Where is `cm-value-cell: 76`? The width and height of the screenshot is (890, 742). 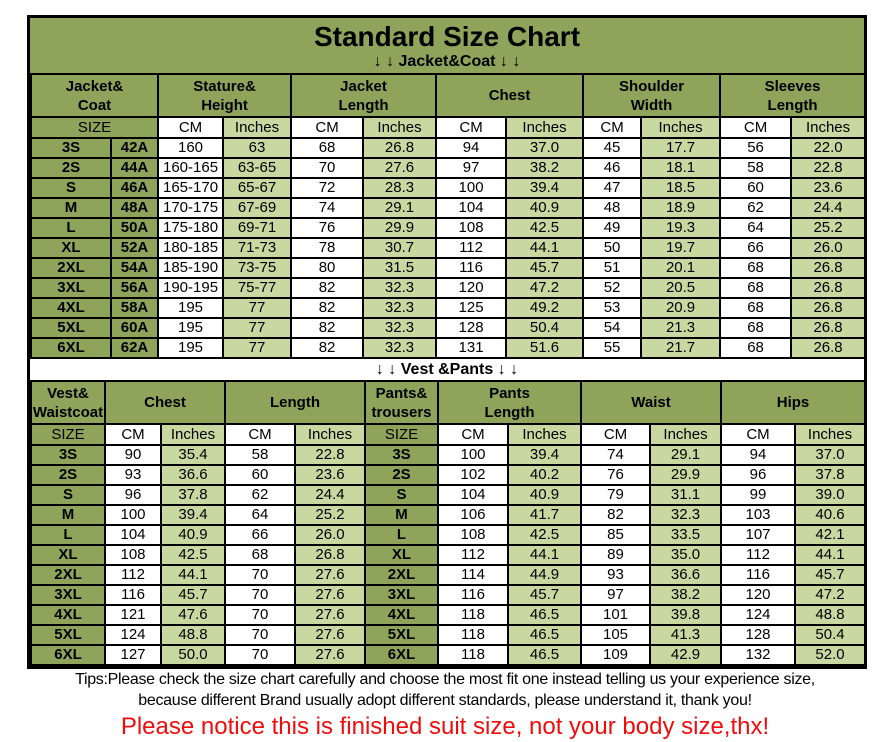 cm-value-cell: 76 is located at coordinates (327, 228).